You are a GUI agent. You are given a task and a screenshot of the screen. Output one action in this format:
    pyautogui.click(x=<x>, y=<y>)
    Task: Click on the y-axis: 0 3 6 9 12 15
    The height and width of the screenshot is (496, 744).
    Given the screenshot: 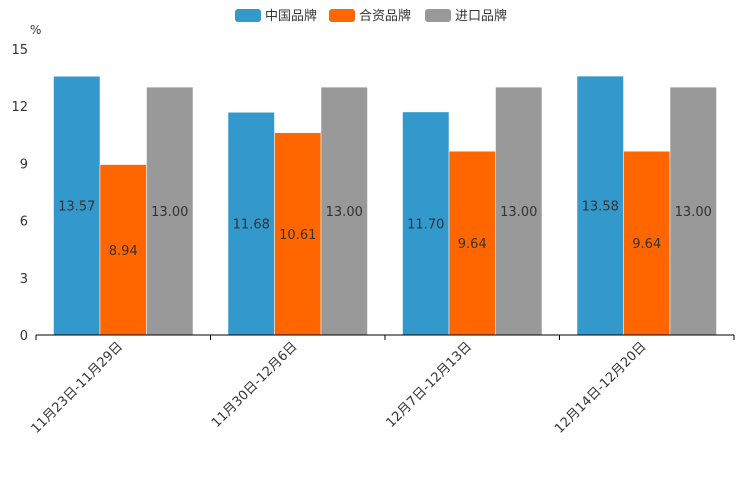 What is the action you would take?
    pyautogui.click(x=19, y=193)
    